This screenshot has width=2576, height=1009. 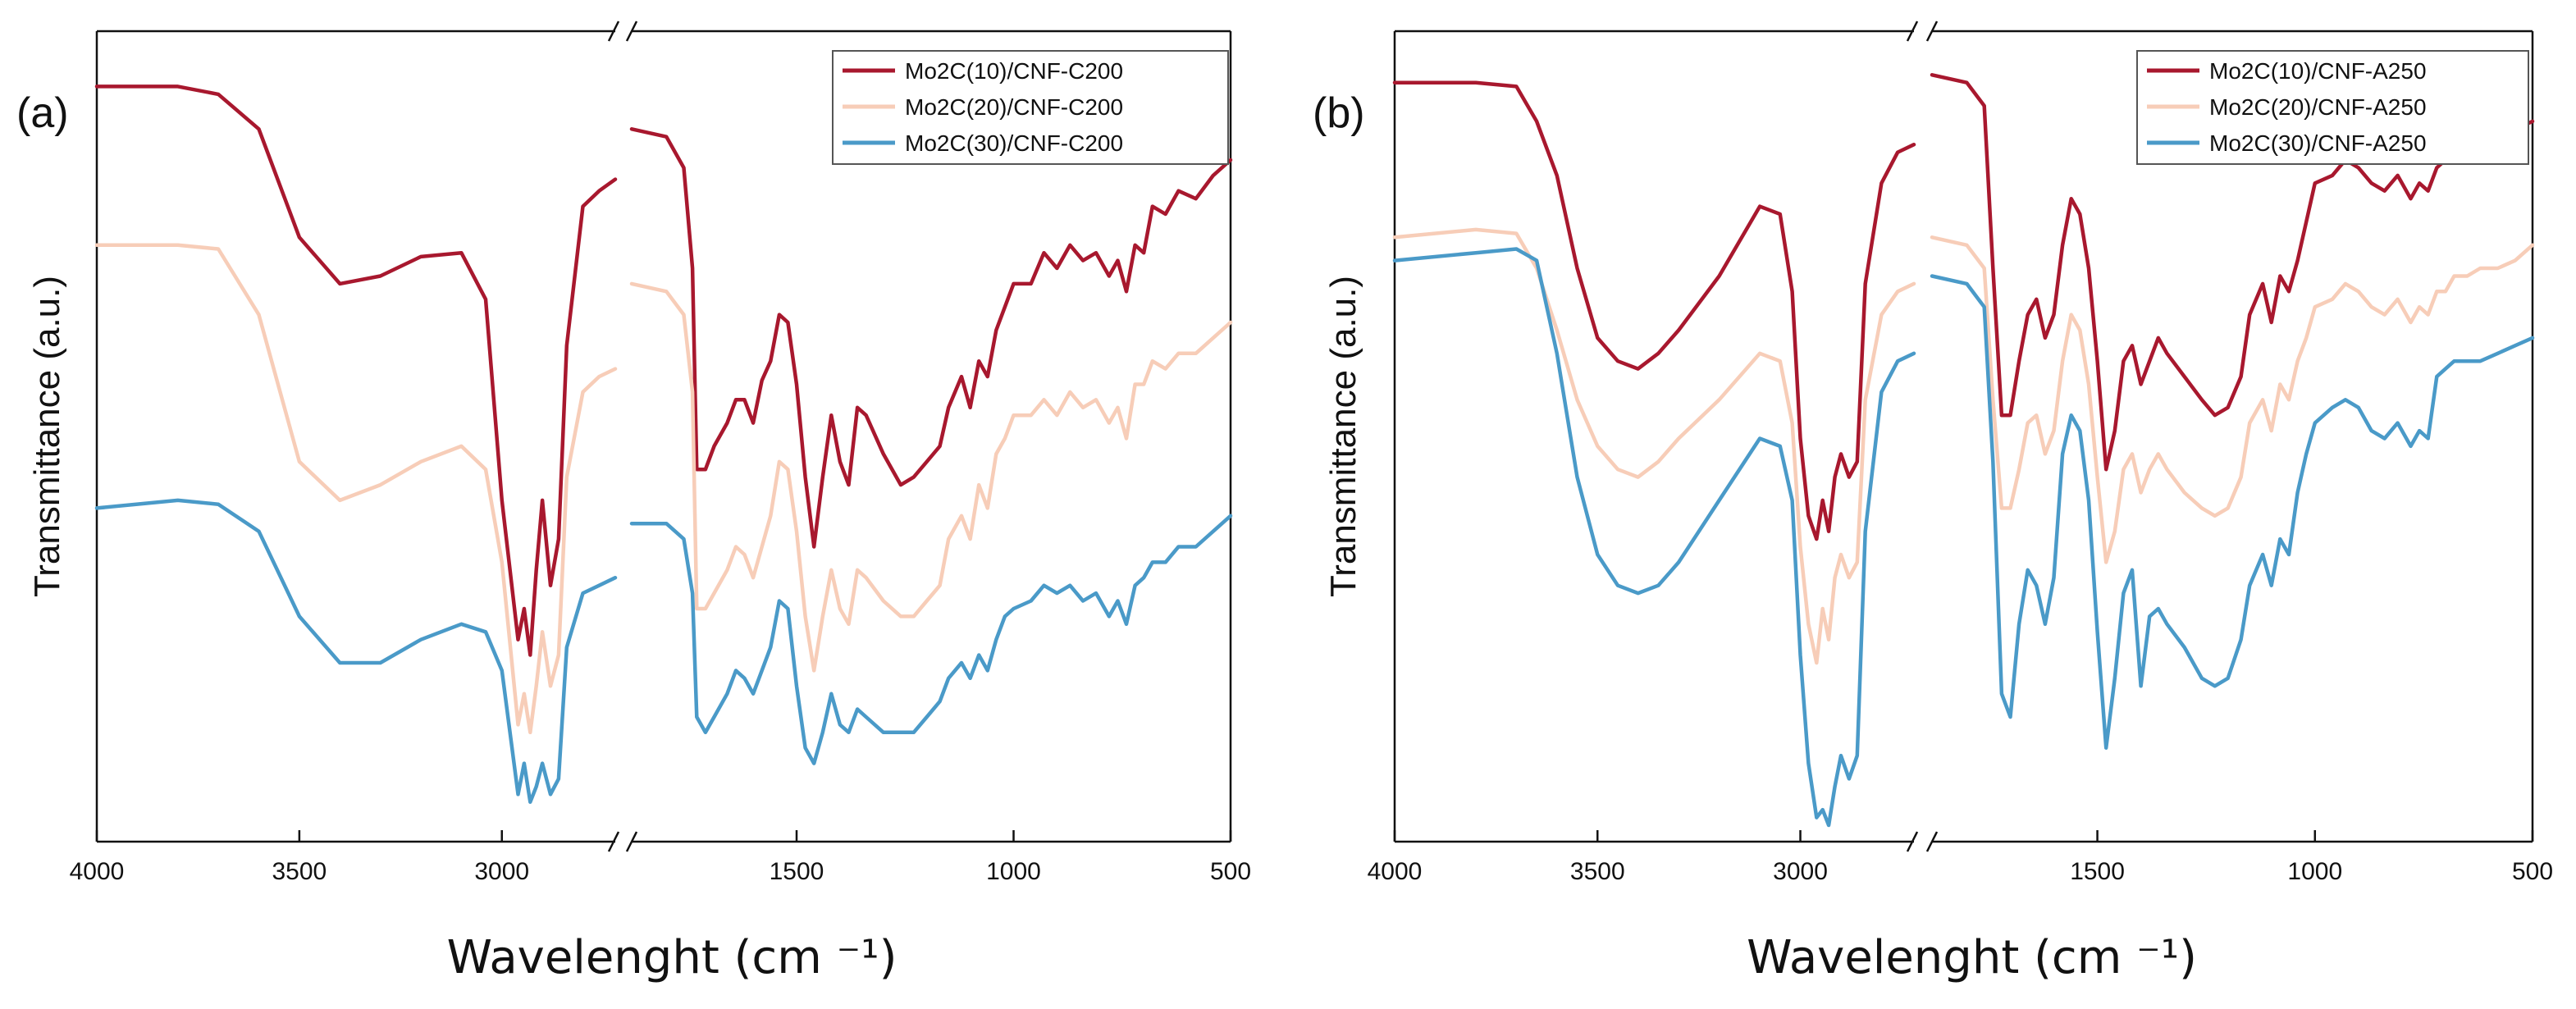 I want to click on legend-label: Mo2C(10)/CNF-A250, so click(x=2318, y=71).